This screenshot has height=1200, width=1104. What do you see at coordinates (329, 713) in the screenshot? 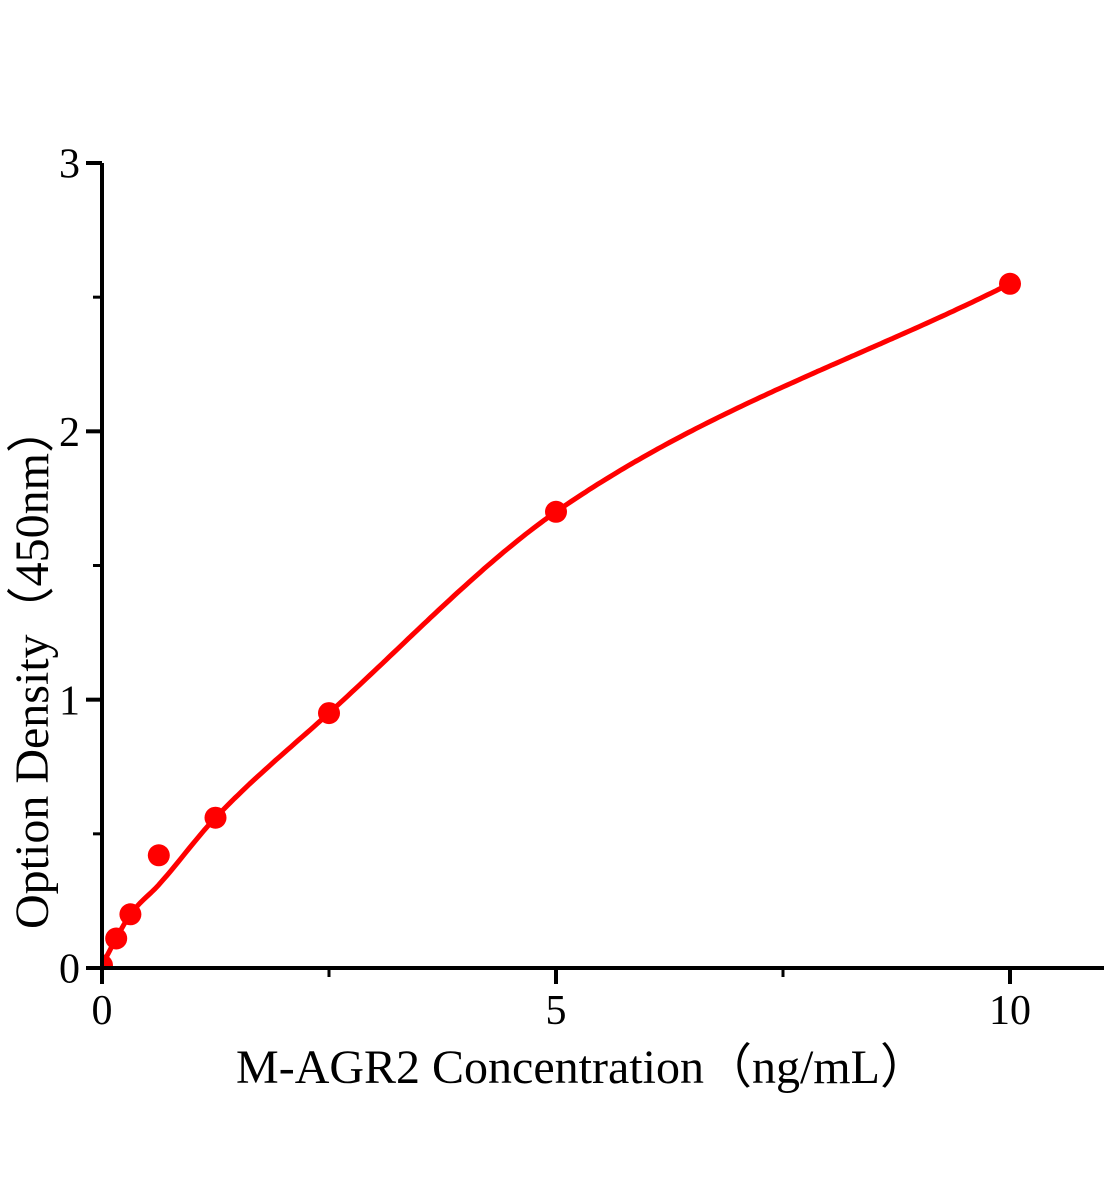
I see `data-point-x2.5` at bounding box center [329, 713].